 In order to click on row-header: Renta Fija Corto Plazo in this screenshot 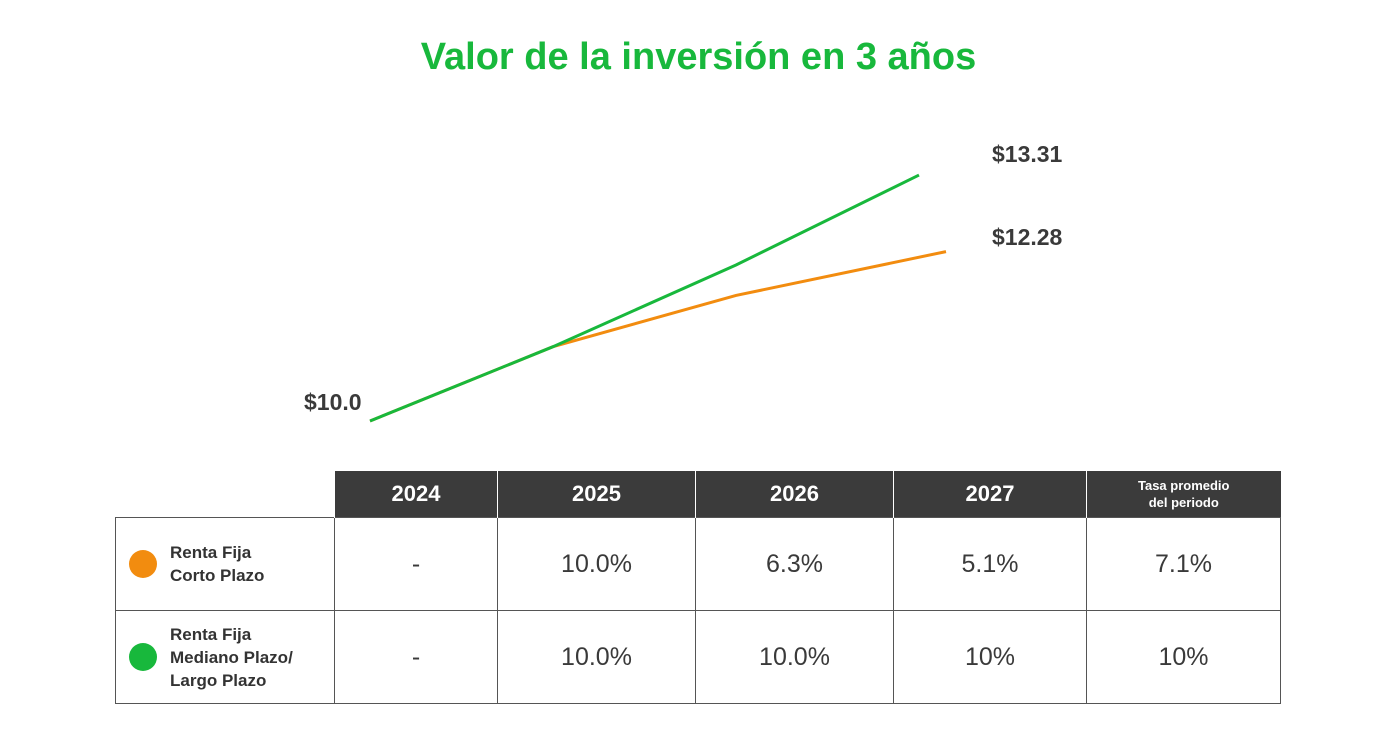, I will do `click(225, 564)`.